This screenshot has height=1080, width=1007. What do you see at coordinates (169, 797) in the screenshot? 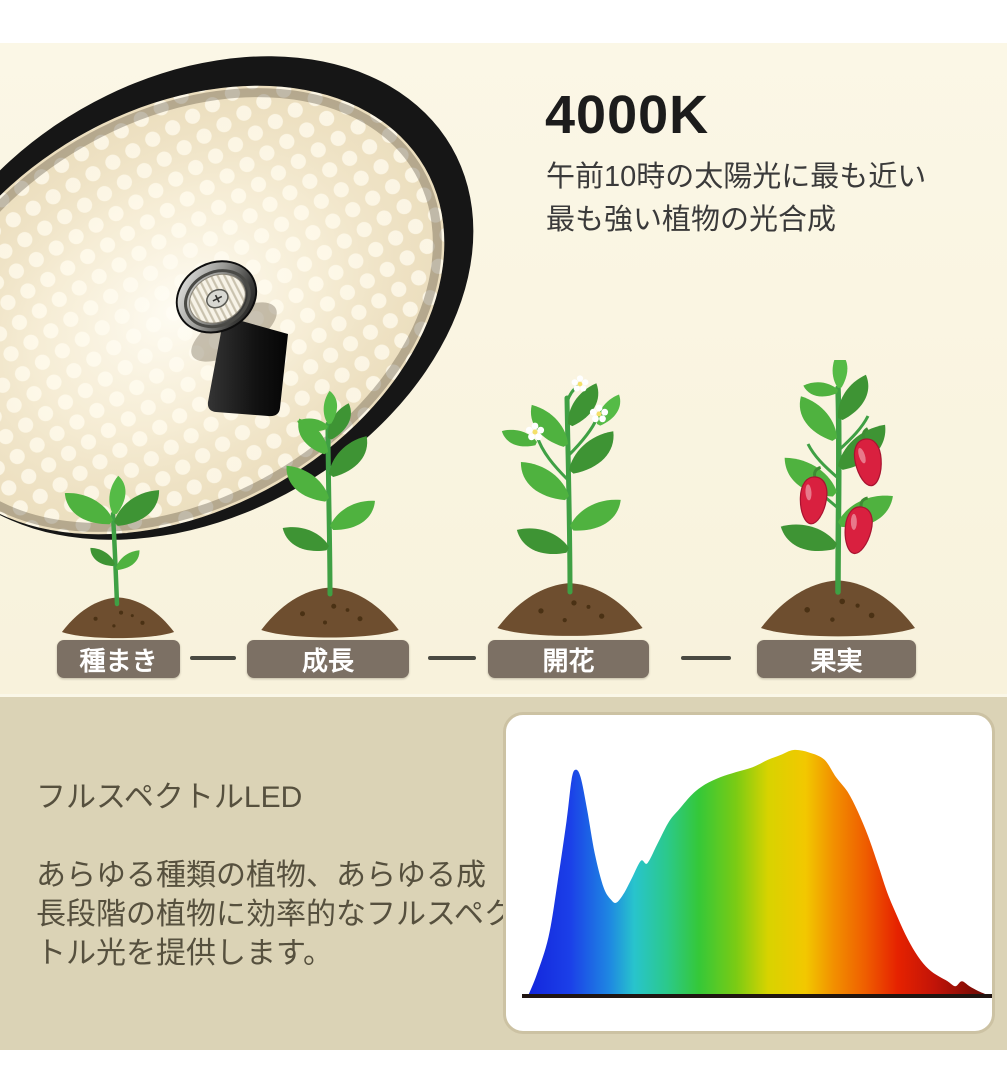
I see `full-spectrum-heading: フルスペクトルLED` at bounding box center [169, 797].